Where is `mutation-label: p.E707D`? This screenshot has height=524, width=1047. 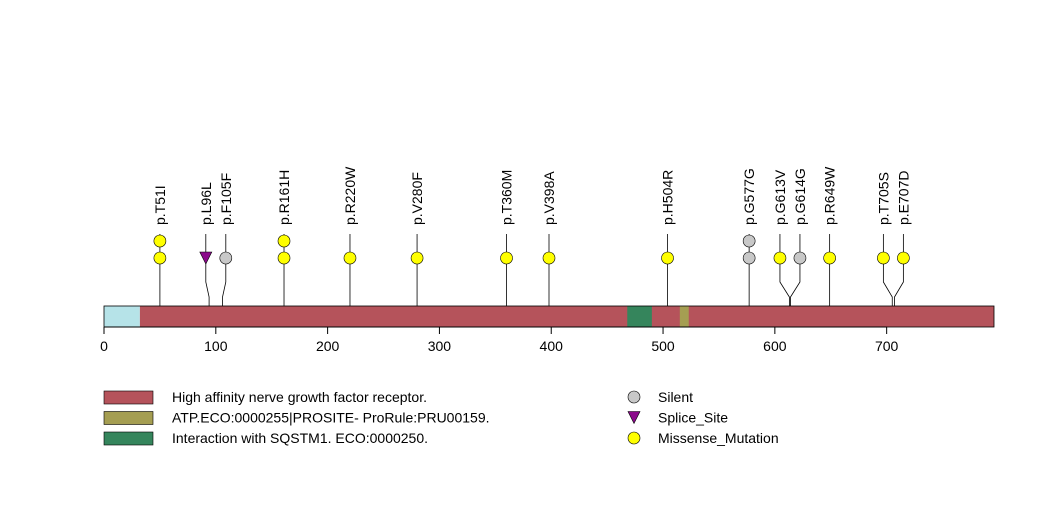
mutation-label: p.E707D is located at coordinates (903, 198).